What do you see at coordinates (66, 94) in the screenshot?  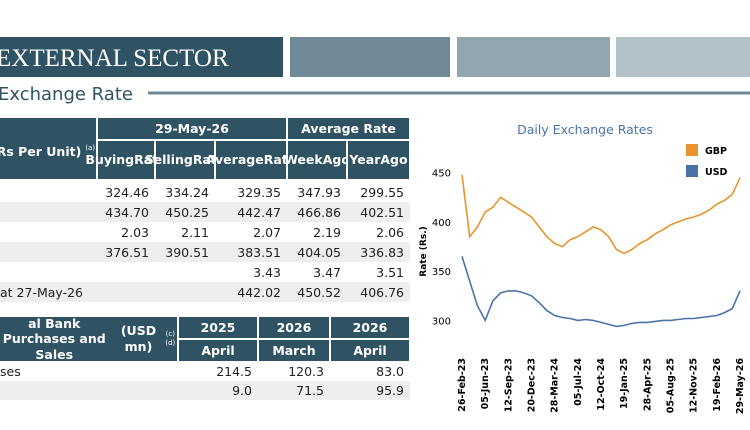 I see `subtitle: Exchange Rate` at bounding box center [66, 94].